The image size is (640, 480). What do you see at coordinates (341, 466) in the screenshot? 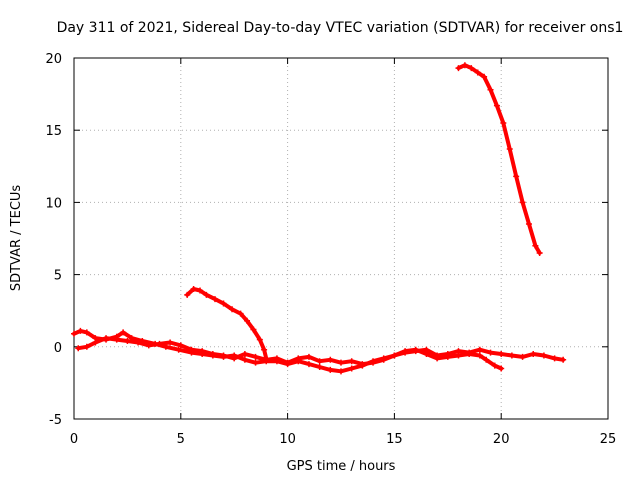
I see `x-axis-label: GPS time / hours` at bounding box center [341, 466].